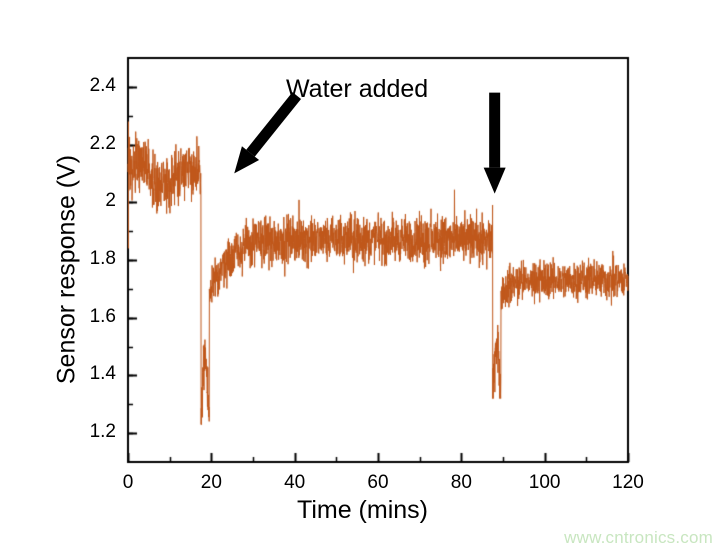 Image resolution: width=725 pixels, height=555 pixels. What do you see at coordinates (102, 143) in the screenshot?
I see `y-tick-label: 2.2` at bounding box center [102, 143].